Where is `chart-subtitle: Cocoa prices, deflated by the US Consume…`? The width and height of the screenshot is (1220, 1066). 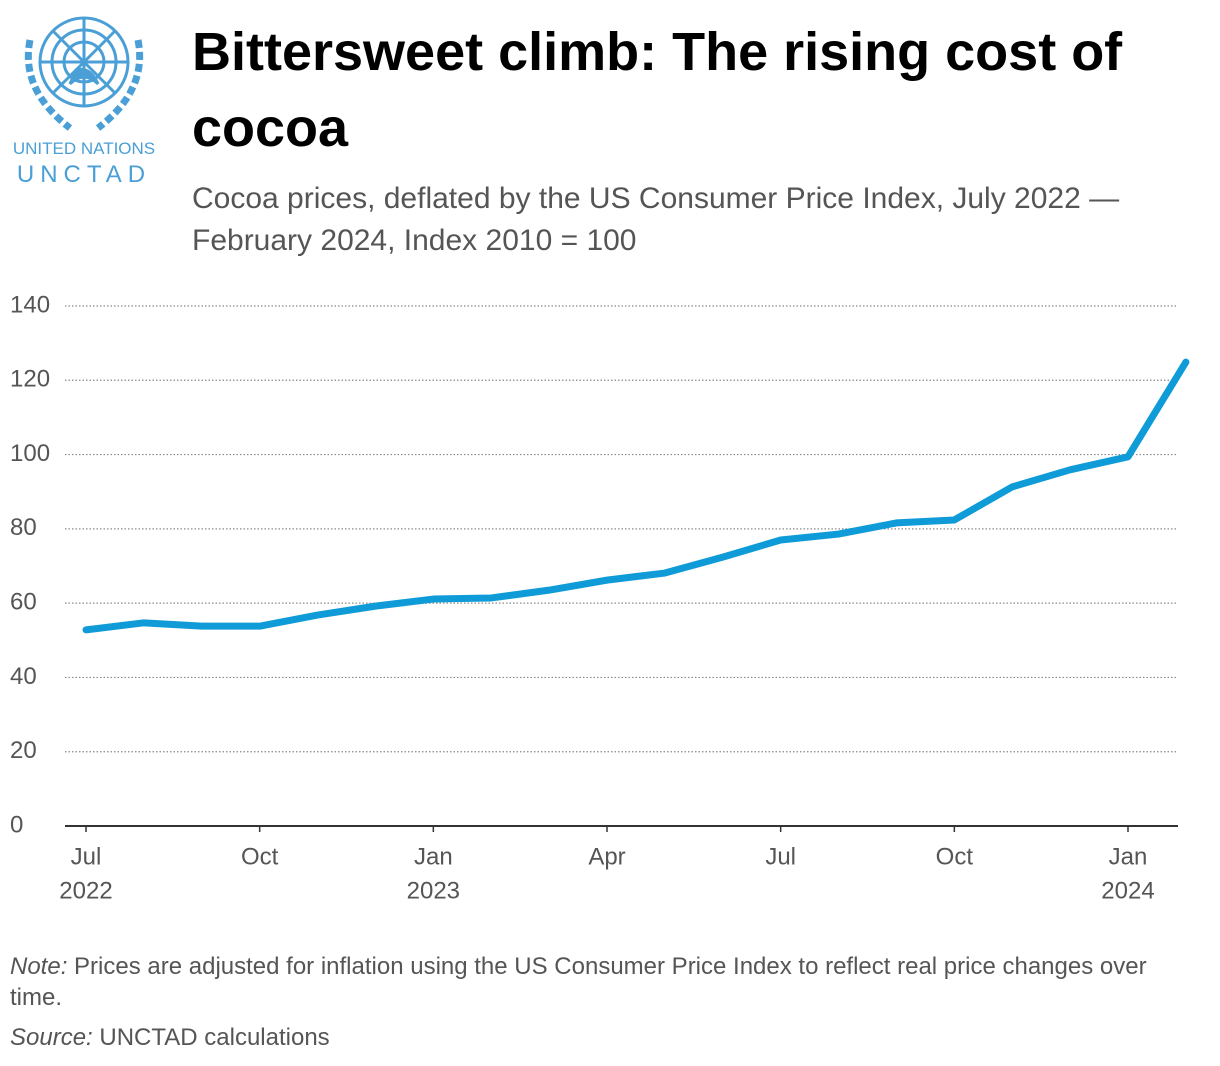 chart-subtitle: Cocoa prices, deflated by the US Consume… is located at coordinates (656, 219).